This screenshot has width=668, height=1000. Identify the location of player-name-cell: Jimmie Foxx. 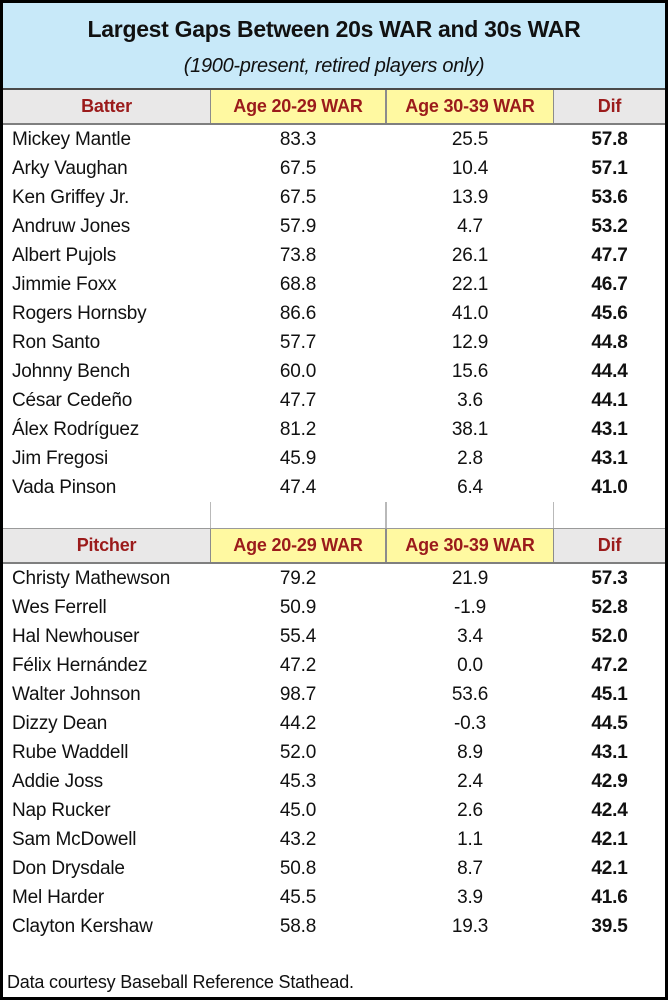
(64, 284).